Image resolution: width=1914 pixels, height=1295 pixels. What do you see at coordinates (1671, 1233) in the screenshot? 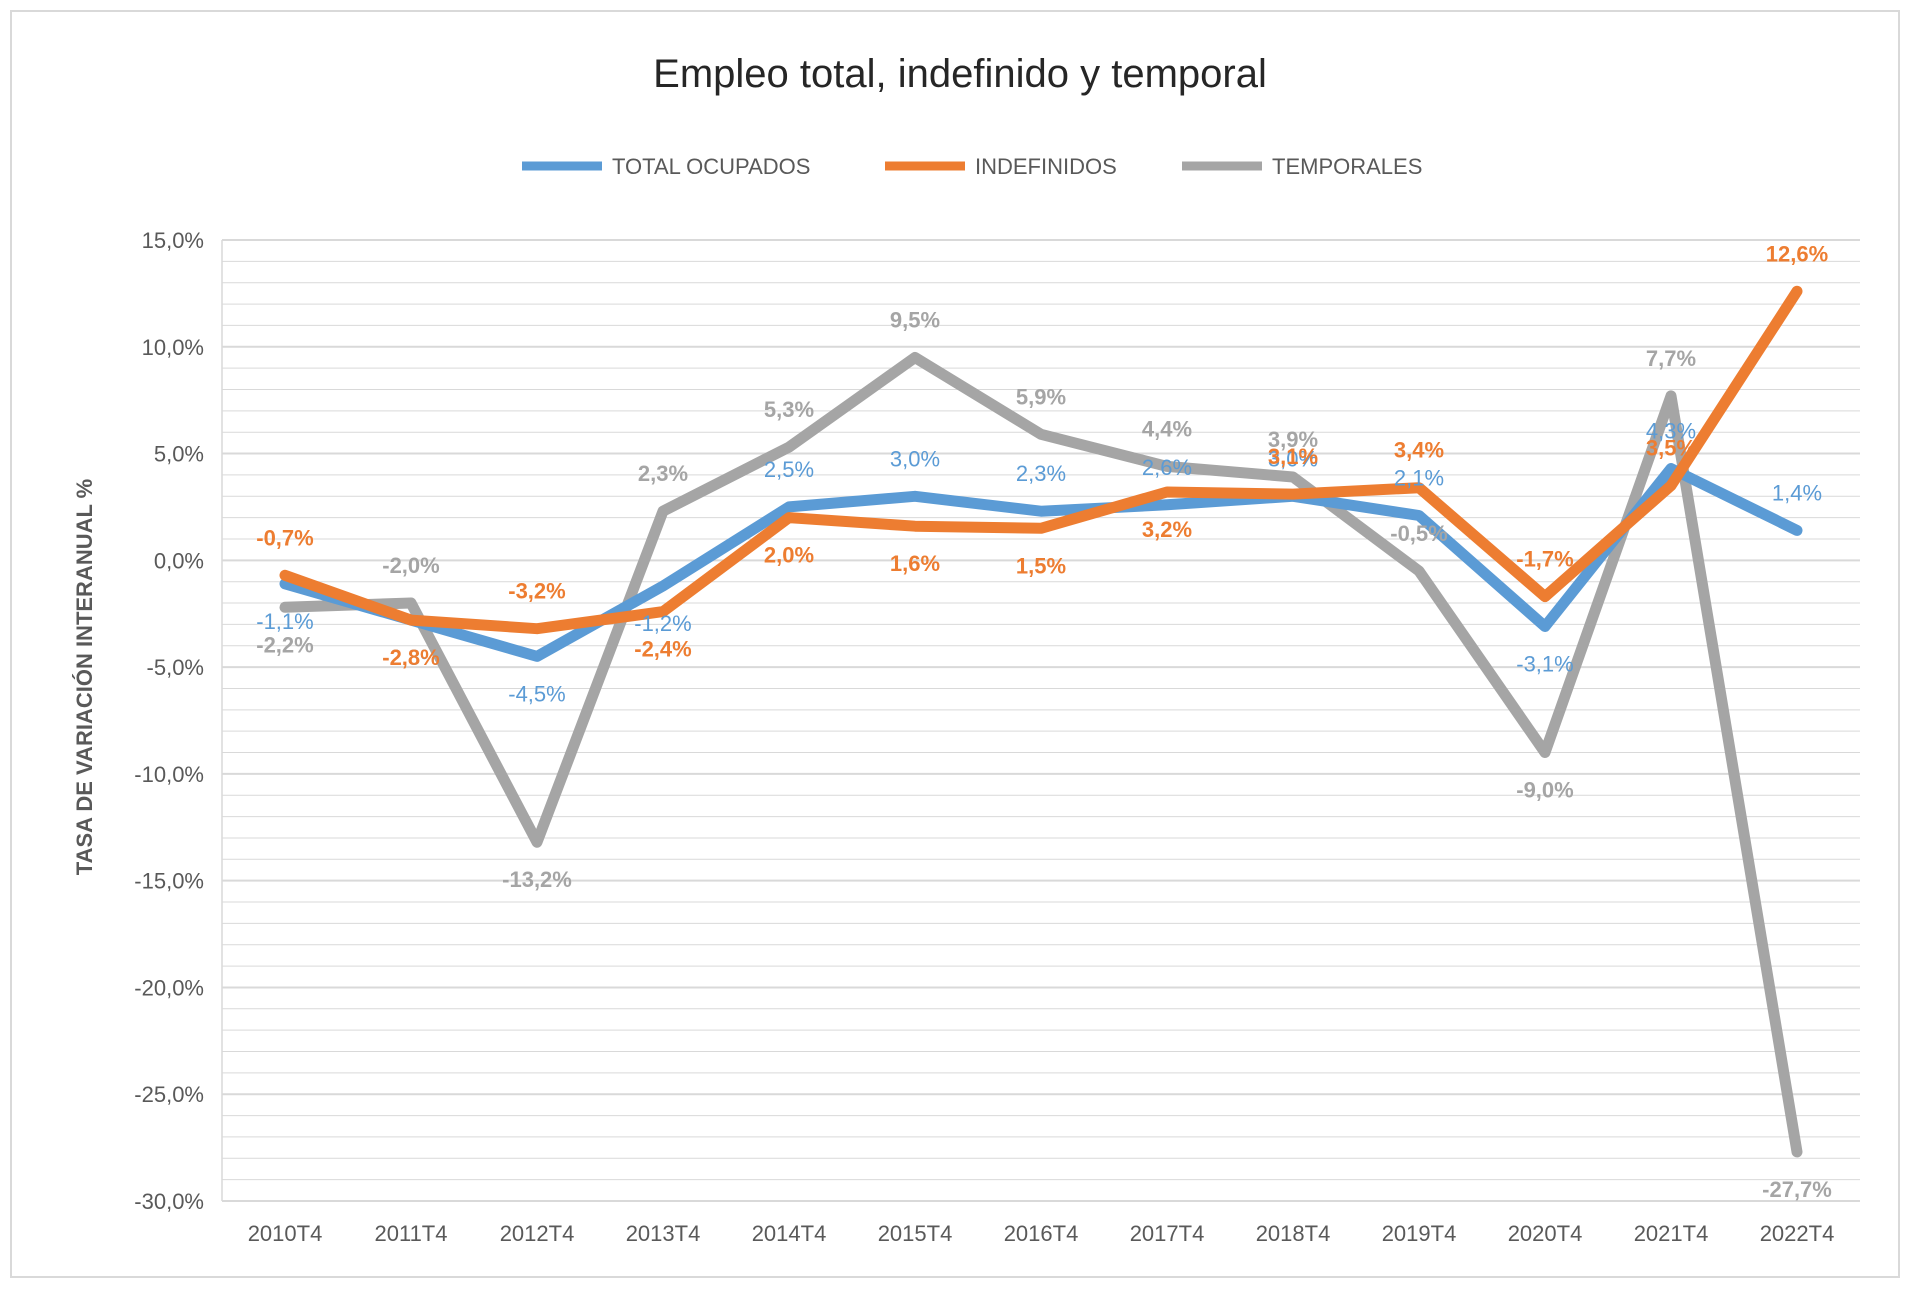
I see `x-tick-label: 2021T4` at bounding box center [1671, 1233].